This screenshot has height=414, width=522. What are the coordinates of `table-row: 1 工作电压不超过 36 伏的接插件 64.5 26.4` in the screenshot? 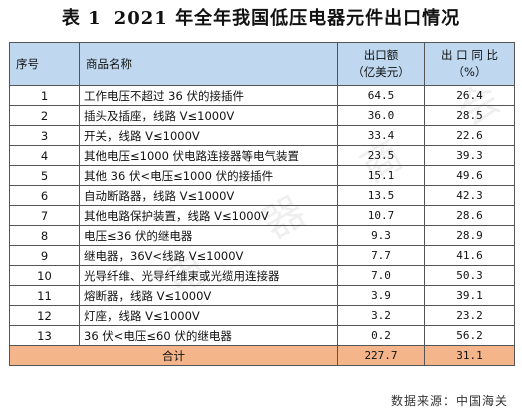 It's located at (262, 95).